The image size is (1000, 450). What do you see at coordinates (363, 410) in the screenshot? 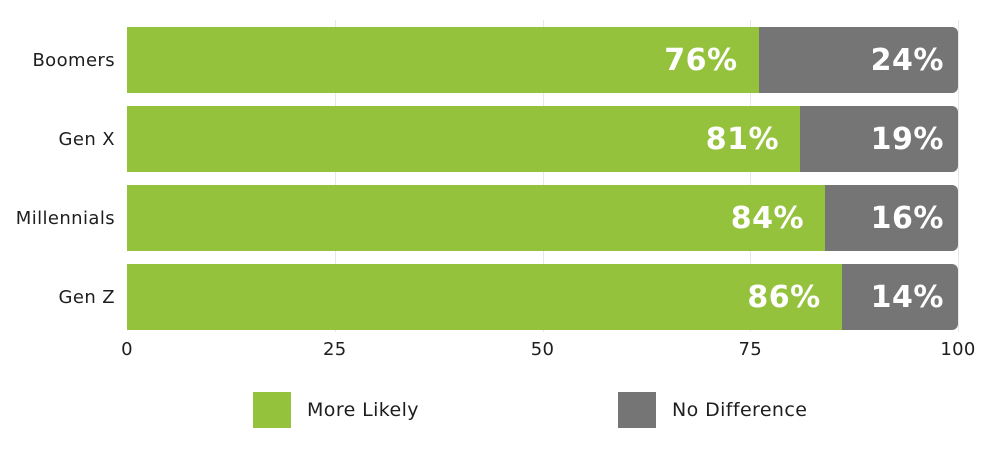
I see `legend-label: More Likely` at bounding box center [363, 410].